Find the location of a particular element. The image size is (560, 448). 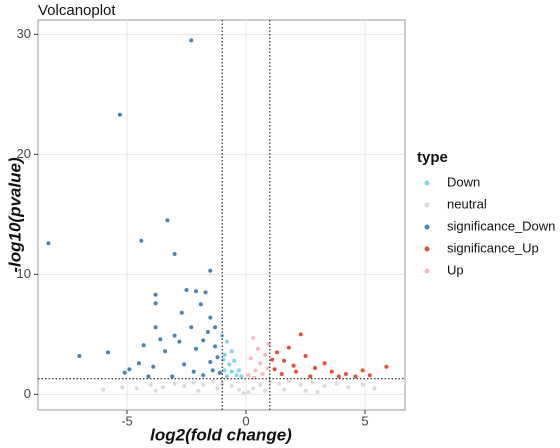

legend-label: significance_Up is located at coordinates (493, 247).